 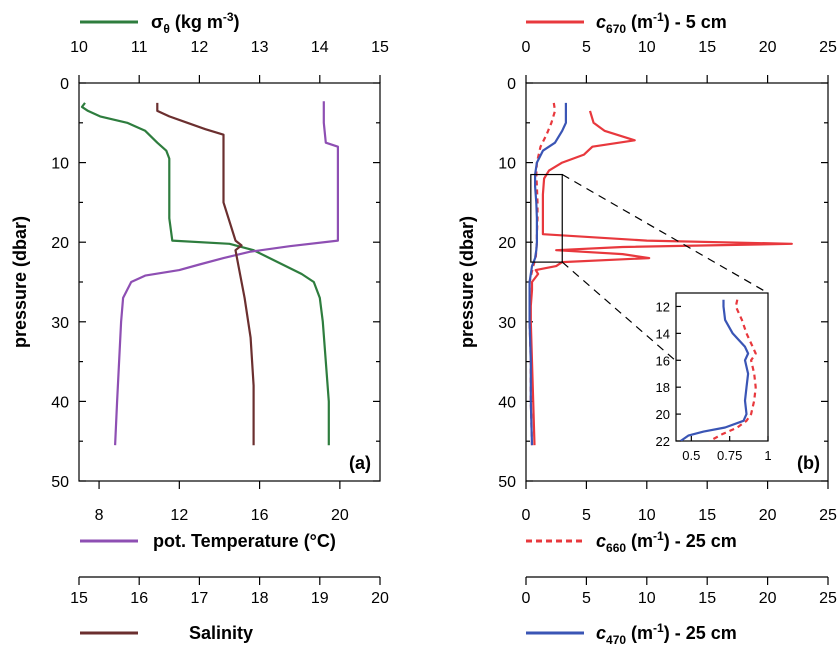 I want to click on panel-b-label: (b), so click(x=808, y=463).